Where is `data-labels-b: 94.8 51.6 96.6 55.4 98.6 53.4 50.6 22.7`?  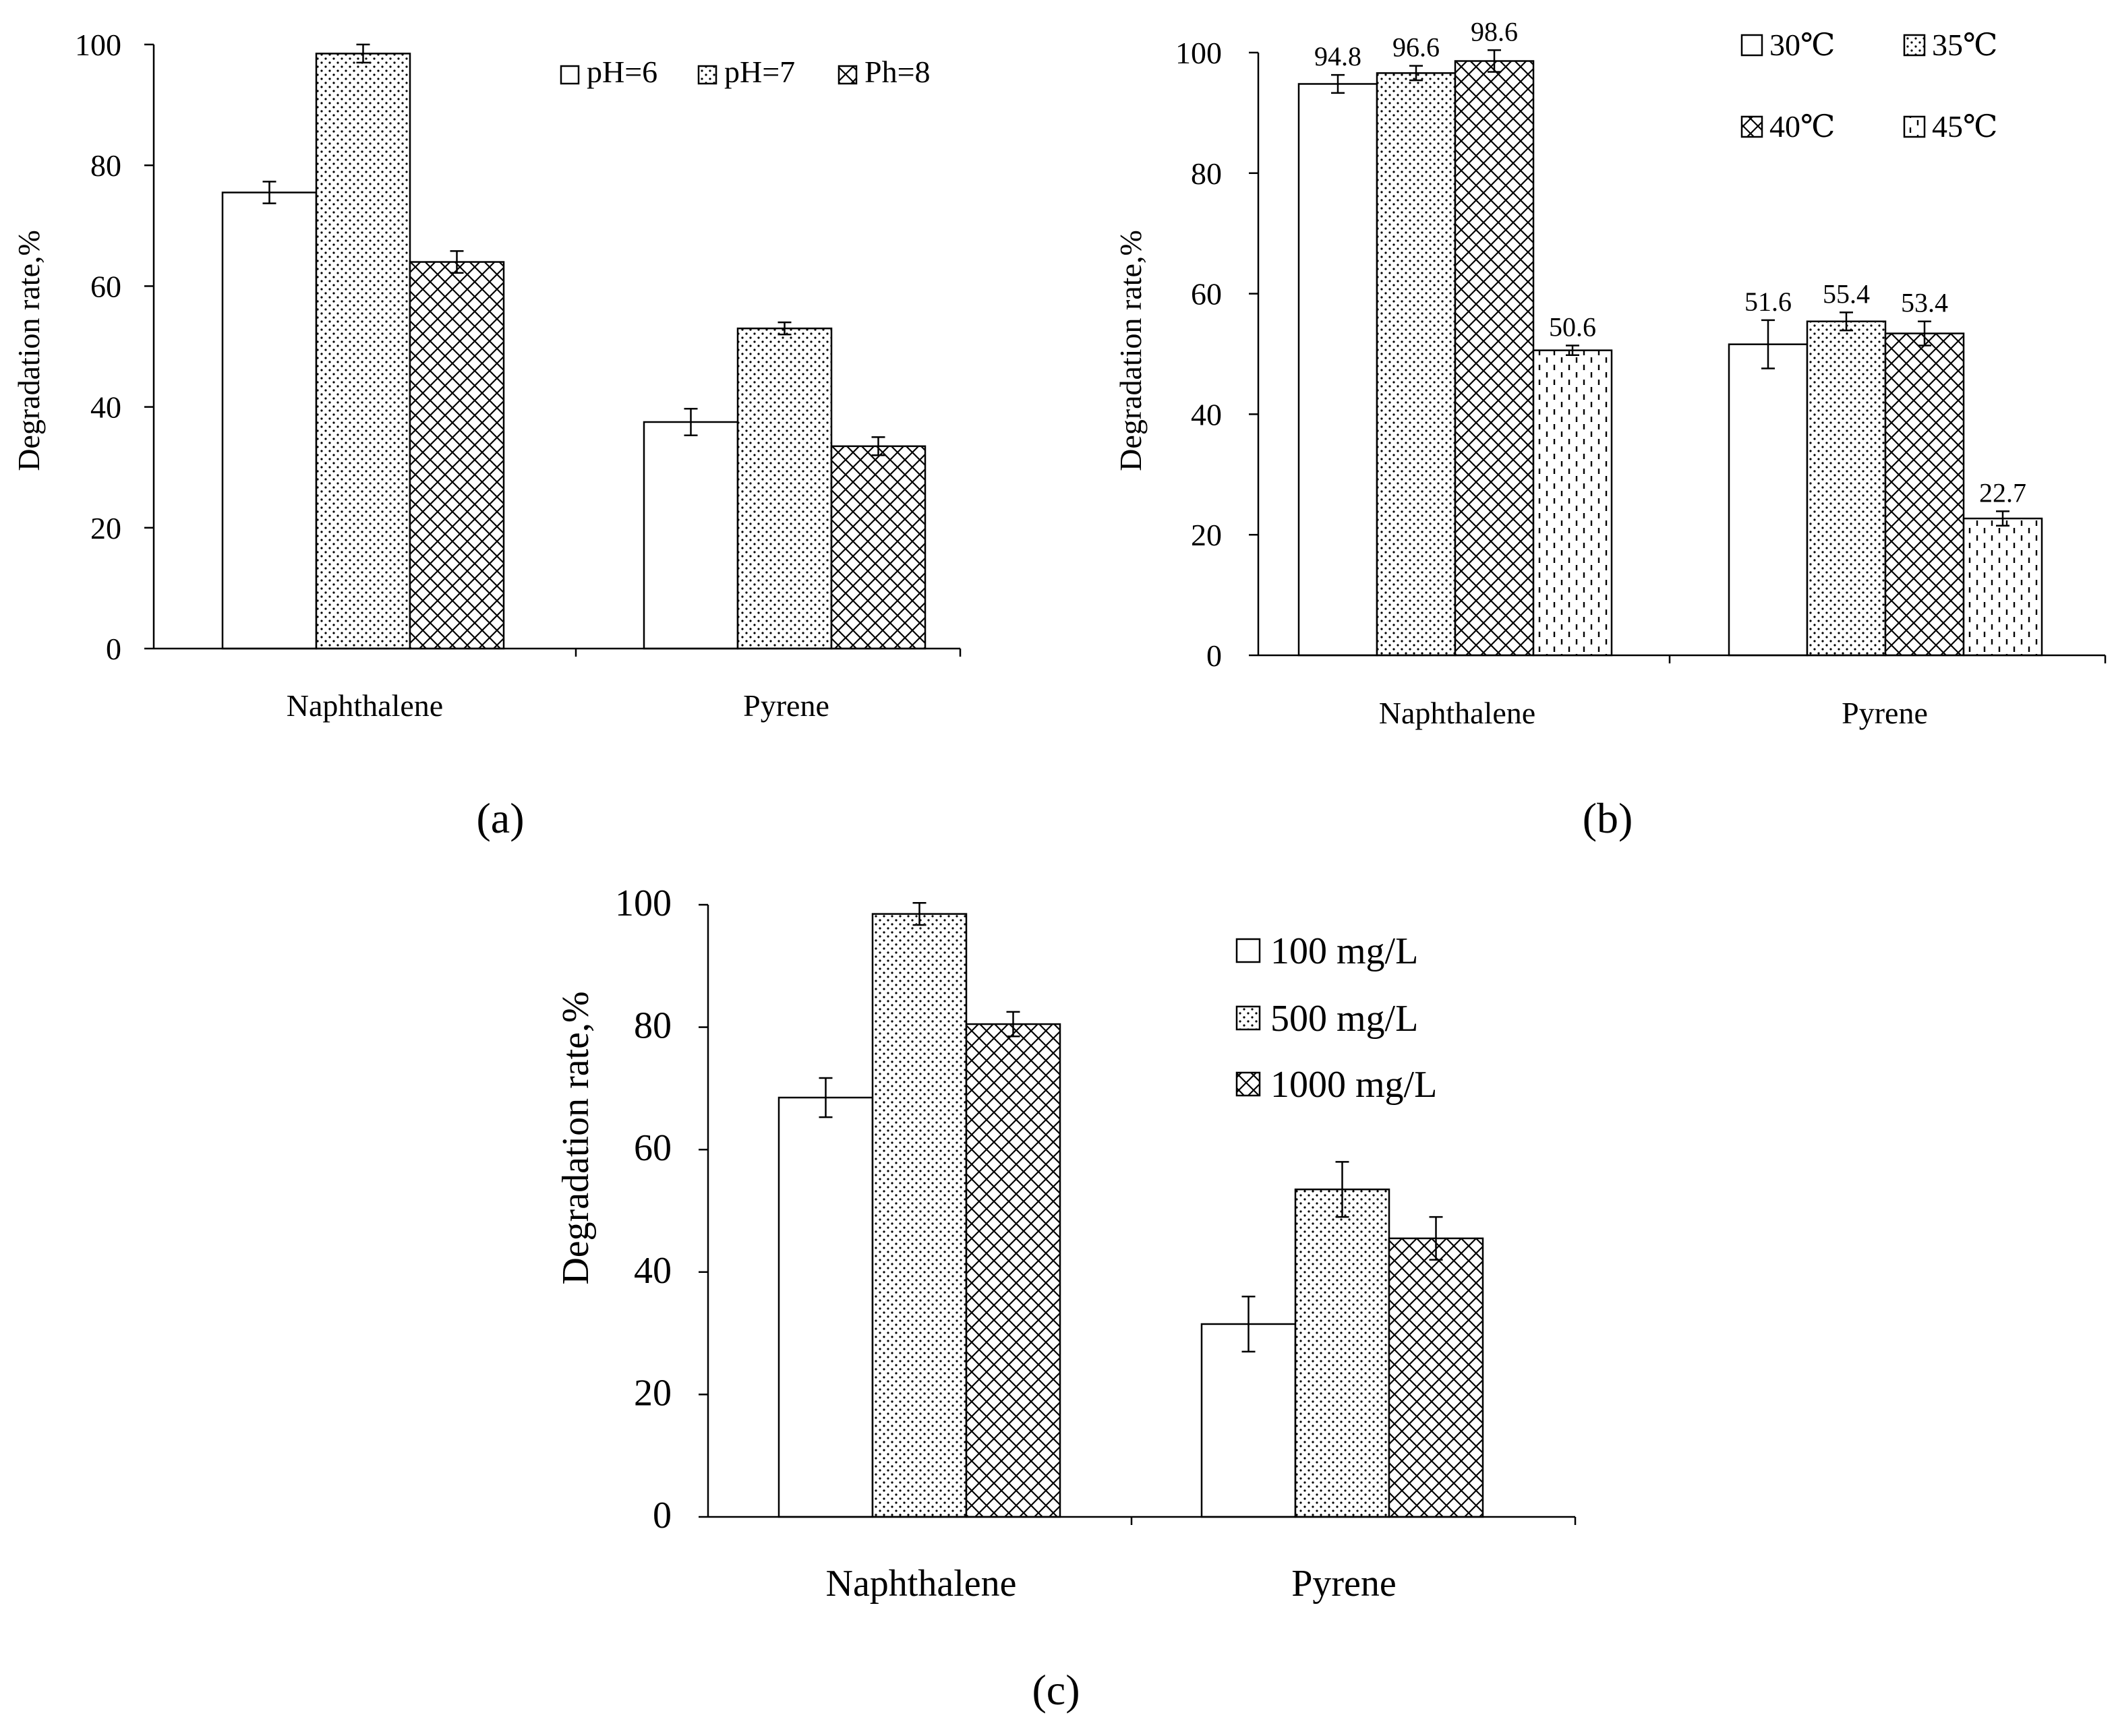
data-labels-b: 94.8 51.6 96.6 55.4 98.6 53.4 50.6 22.7 is located at coordinates (1670, 262).